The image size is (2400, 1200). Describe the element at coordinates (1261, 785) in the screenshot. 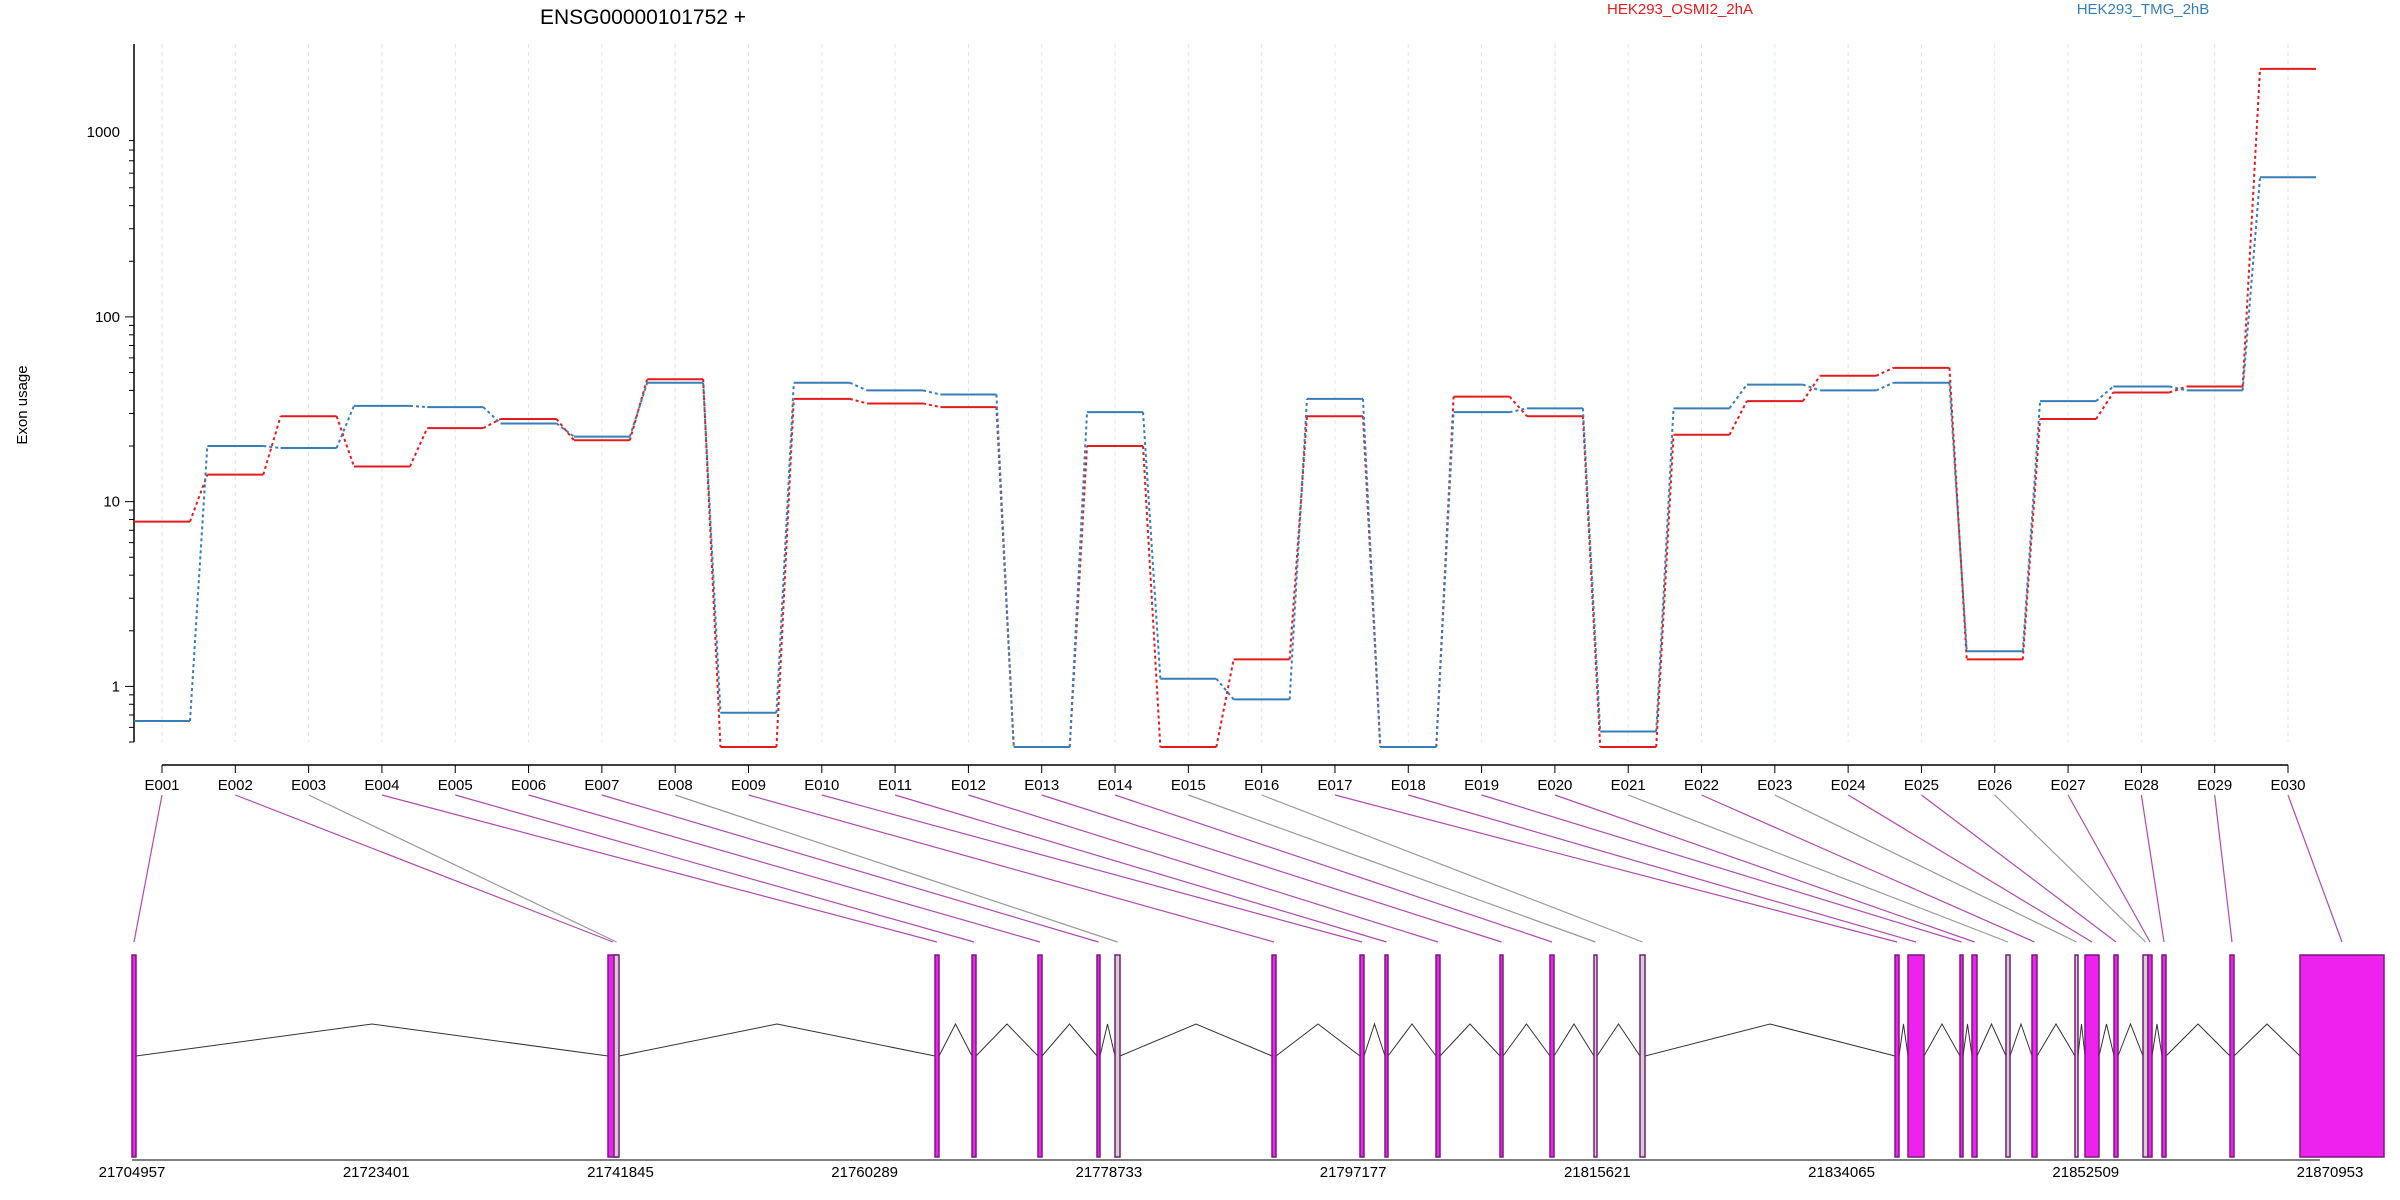

I see `x-tick-label: E016` at that location.